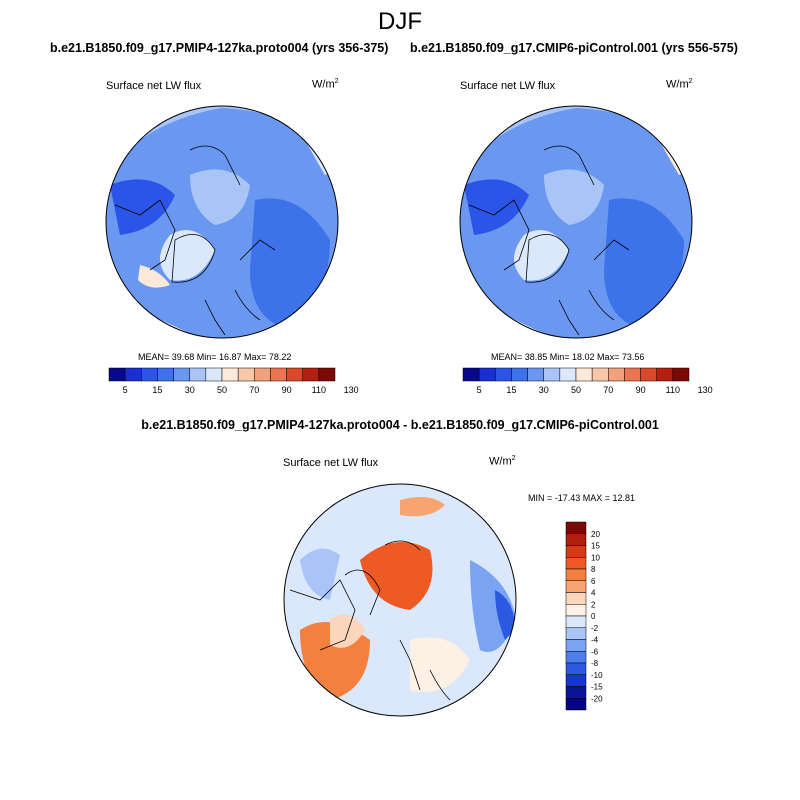 The width and height of the screenshot is (800, 800). Describe the element at coordinates (508, 86) in the screenshot. I see `right-variable-label: Surface net LW flux` at that location.